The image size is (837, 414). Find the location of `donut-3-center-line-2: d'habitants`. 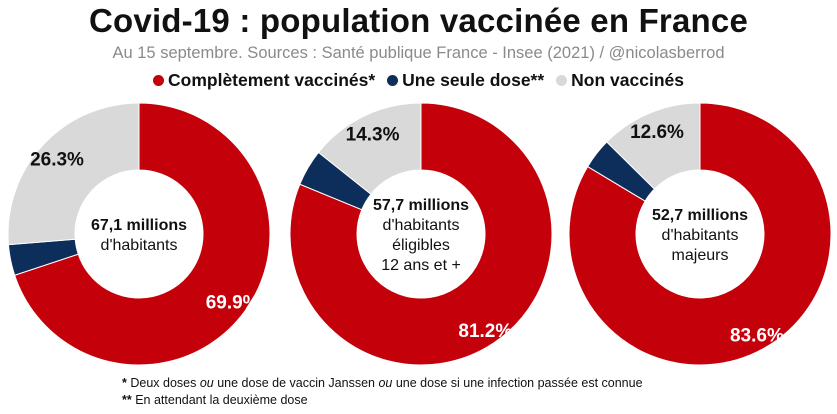

donut-3-center-line-2: d'habitants is located at coordinates (700, 235).